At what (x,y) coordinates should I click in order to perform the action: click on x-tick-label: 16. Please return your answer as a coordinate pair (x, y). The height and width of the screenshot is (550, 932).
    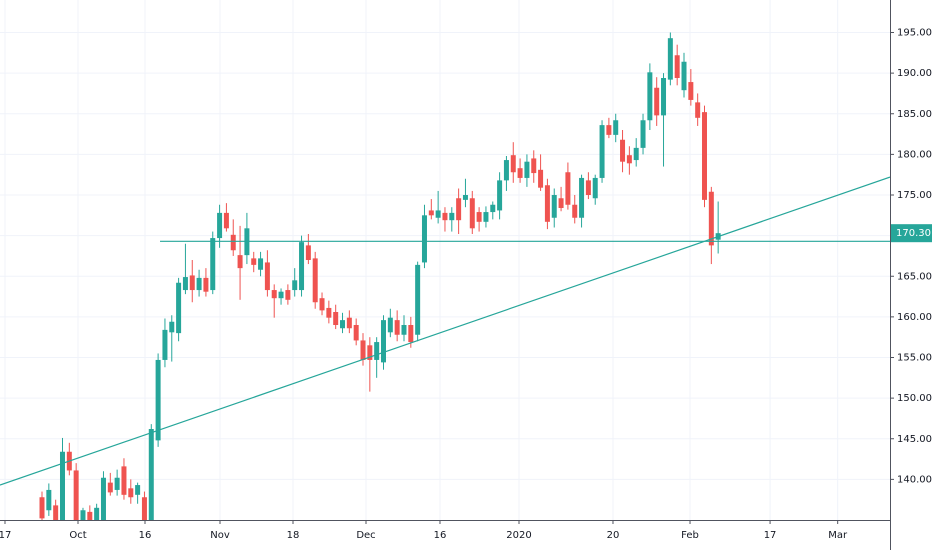
    Looking at the image, I should click on (145, 535).